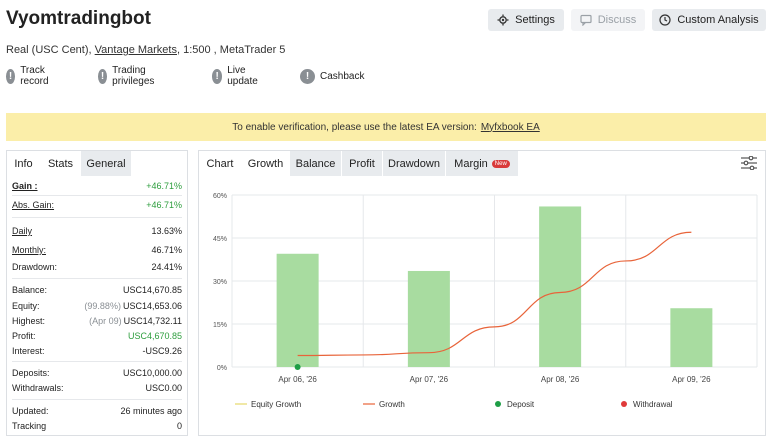 Image resolution: width=768 pixels, height=441 pixels. What do you see at coordinates (105, 321) in the screenshot?
I see `highest-date: (Apr 09)` at bounding box center [105, 321].